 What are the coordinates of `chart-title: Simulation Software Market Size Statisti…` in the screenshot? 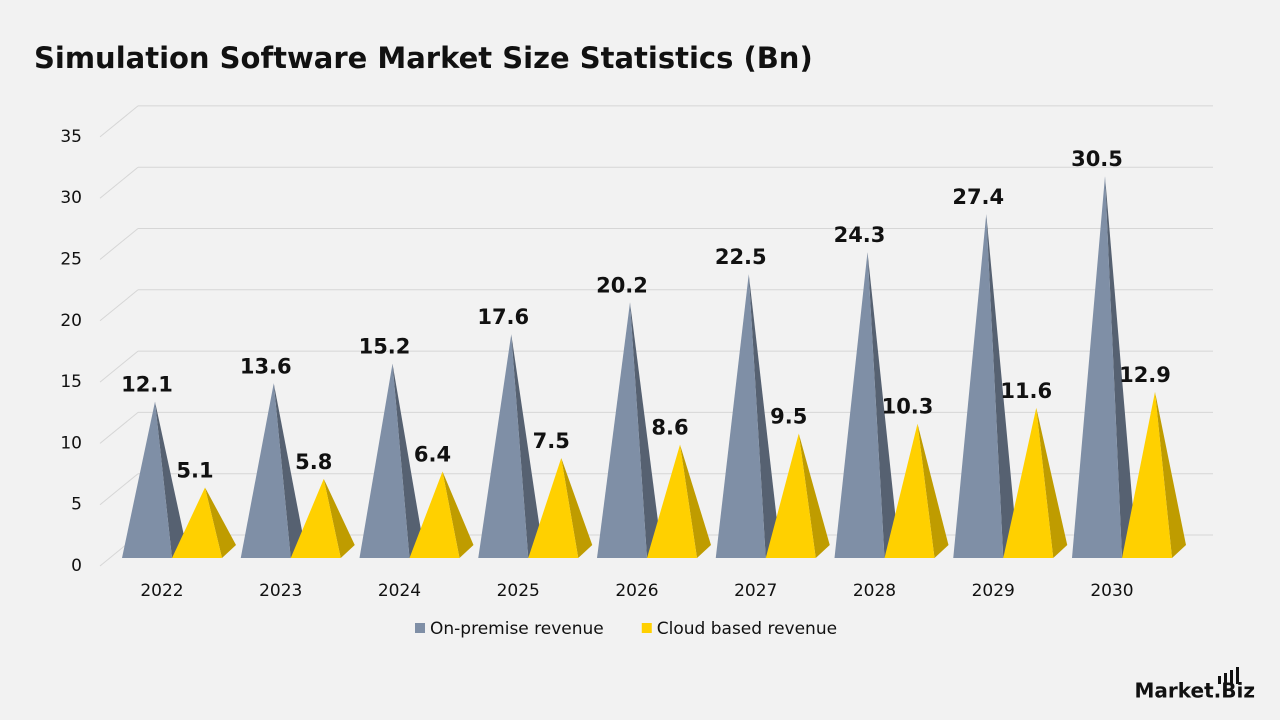 It's located at (423, 58).